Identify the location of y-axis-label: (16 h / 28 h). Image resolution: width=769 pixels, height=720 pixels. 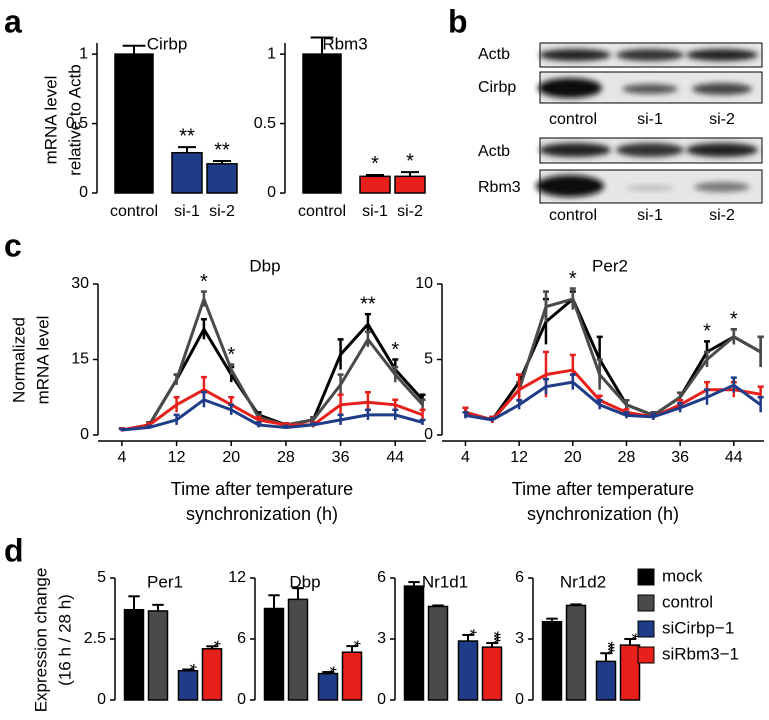
(64, 640).